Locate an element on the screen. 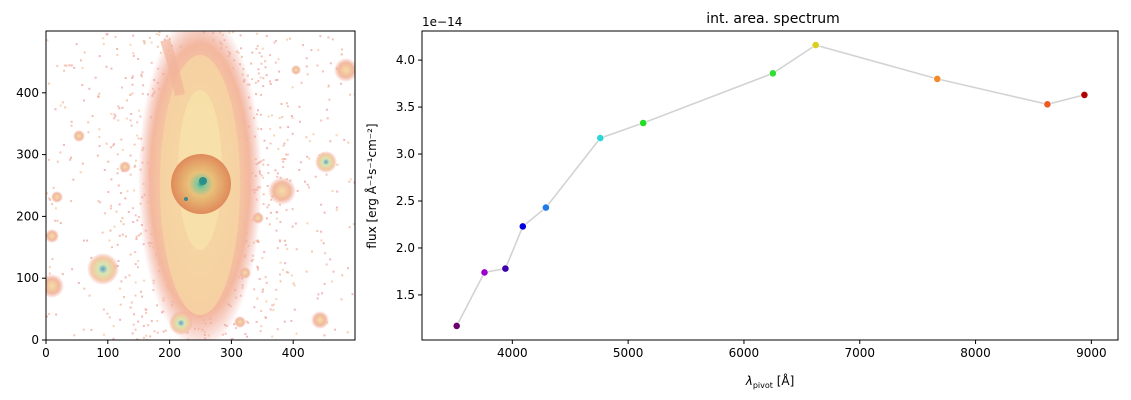 This screenshot has width=1131, height=400. y-tick-label: 3.5 is located at coordinates (405, 107).